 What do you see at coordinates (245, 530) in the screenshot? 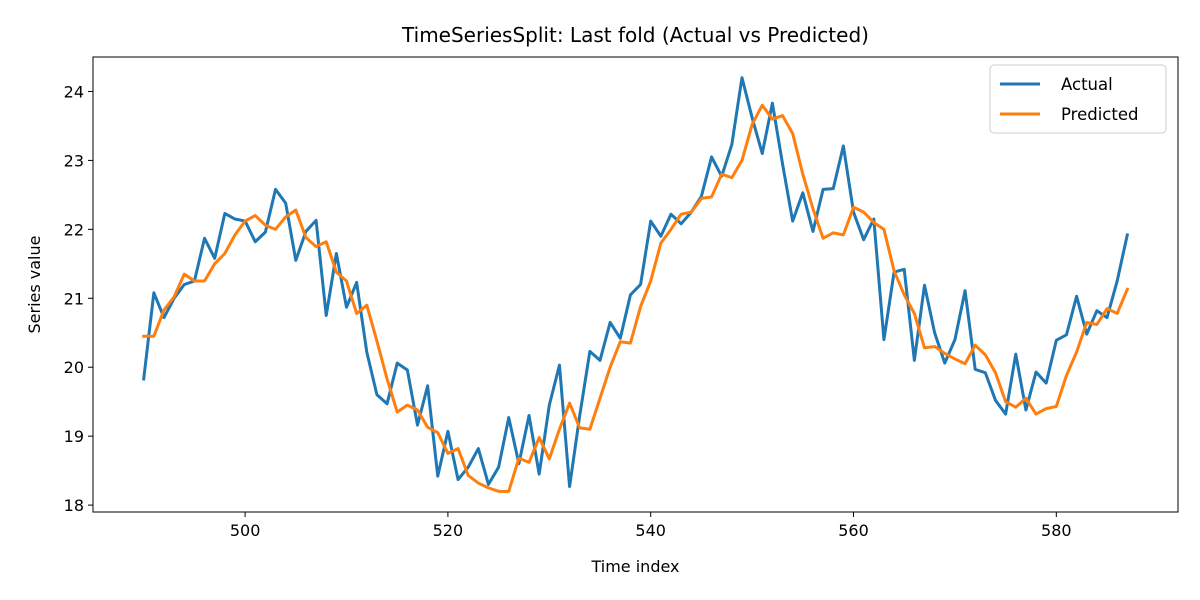
I see `x-tick-label: 500` at bounding box center [245, 530].